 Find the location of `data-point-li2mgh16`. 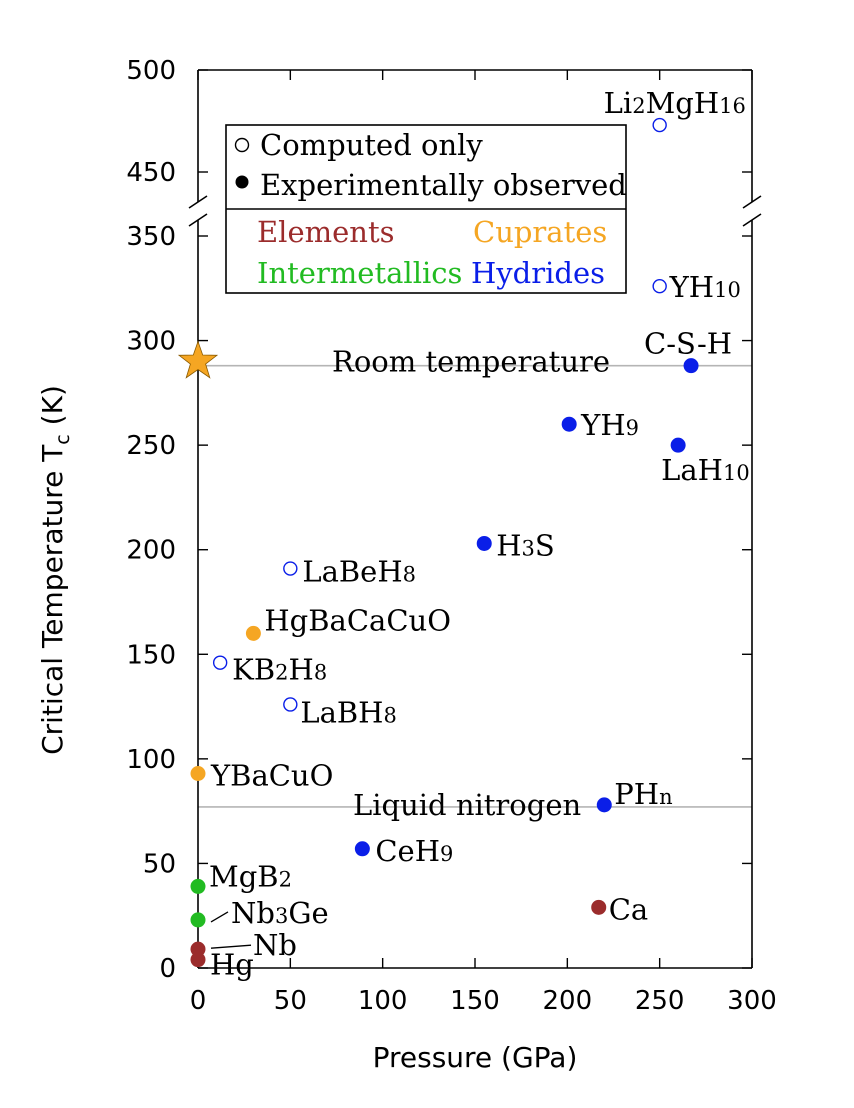

data-point-li2mgh16 is located at coordinates (659, 125).